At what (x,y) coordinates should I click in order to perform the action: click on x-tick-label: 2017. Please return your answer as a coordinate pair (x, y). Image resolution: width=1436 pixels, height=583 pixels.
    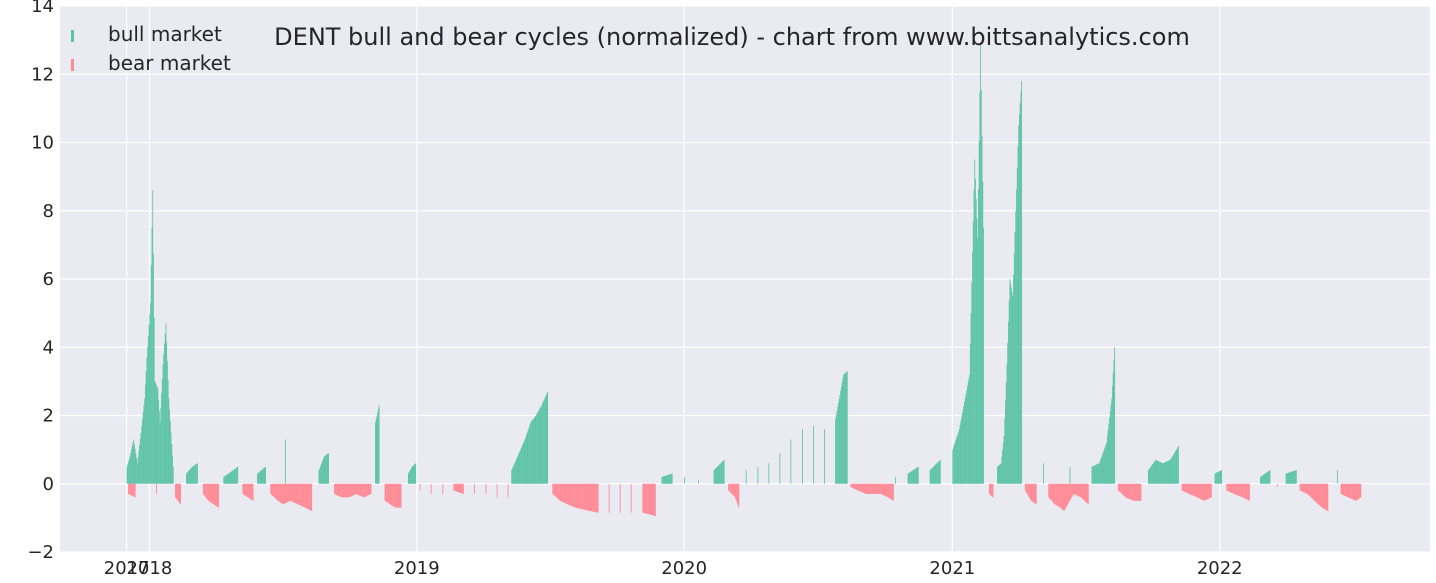
    Looking at the image, I should click on (127, 568).